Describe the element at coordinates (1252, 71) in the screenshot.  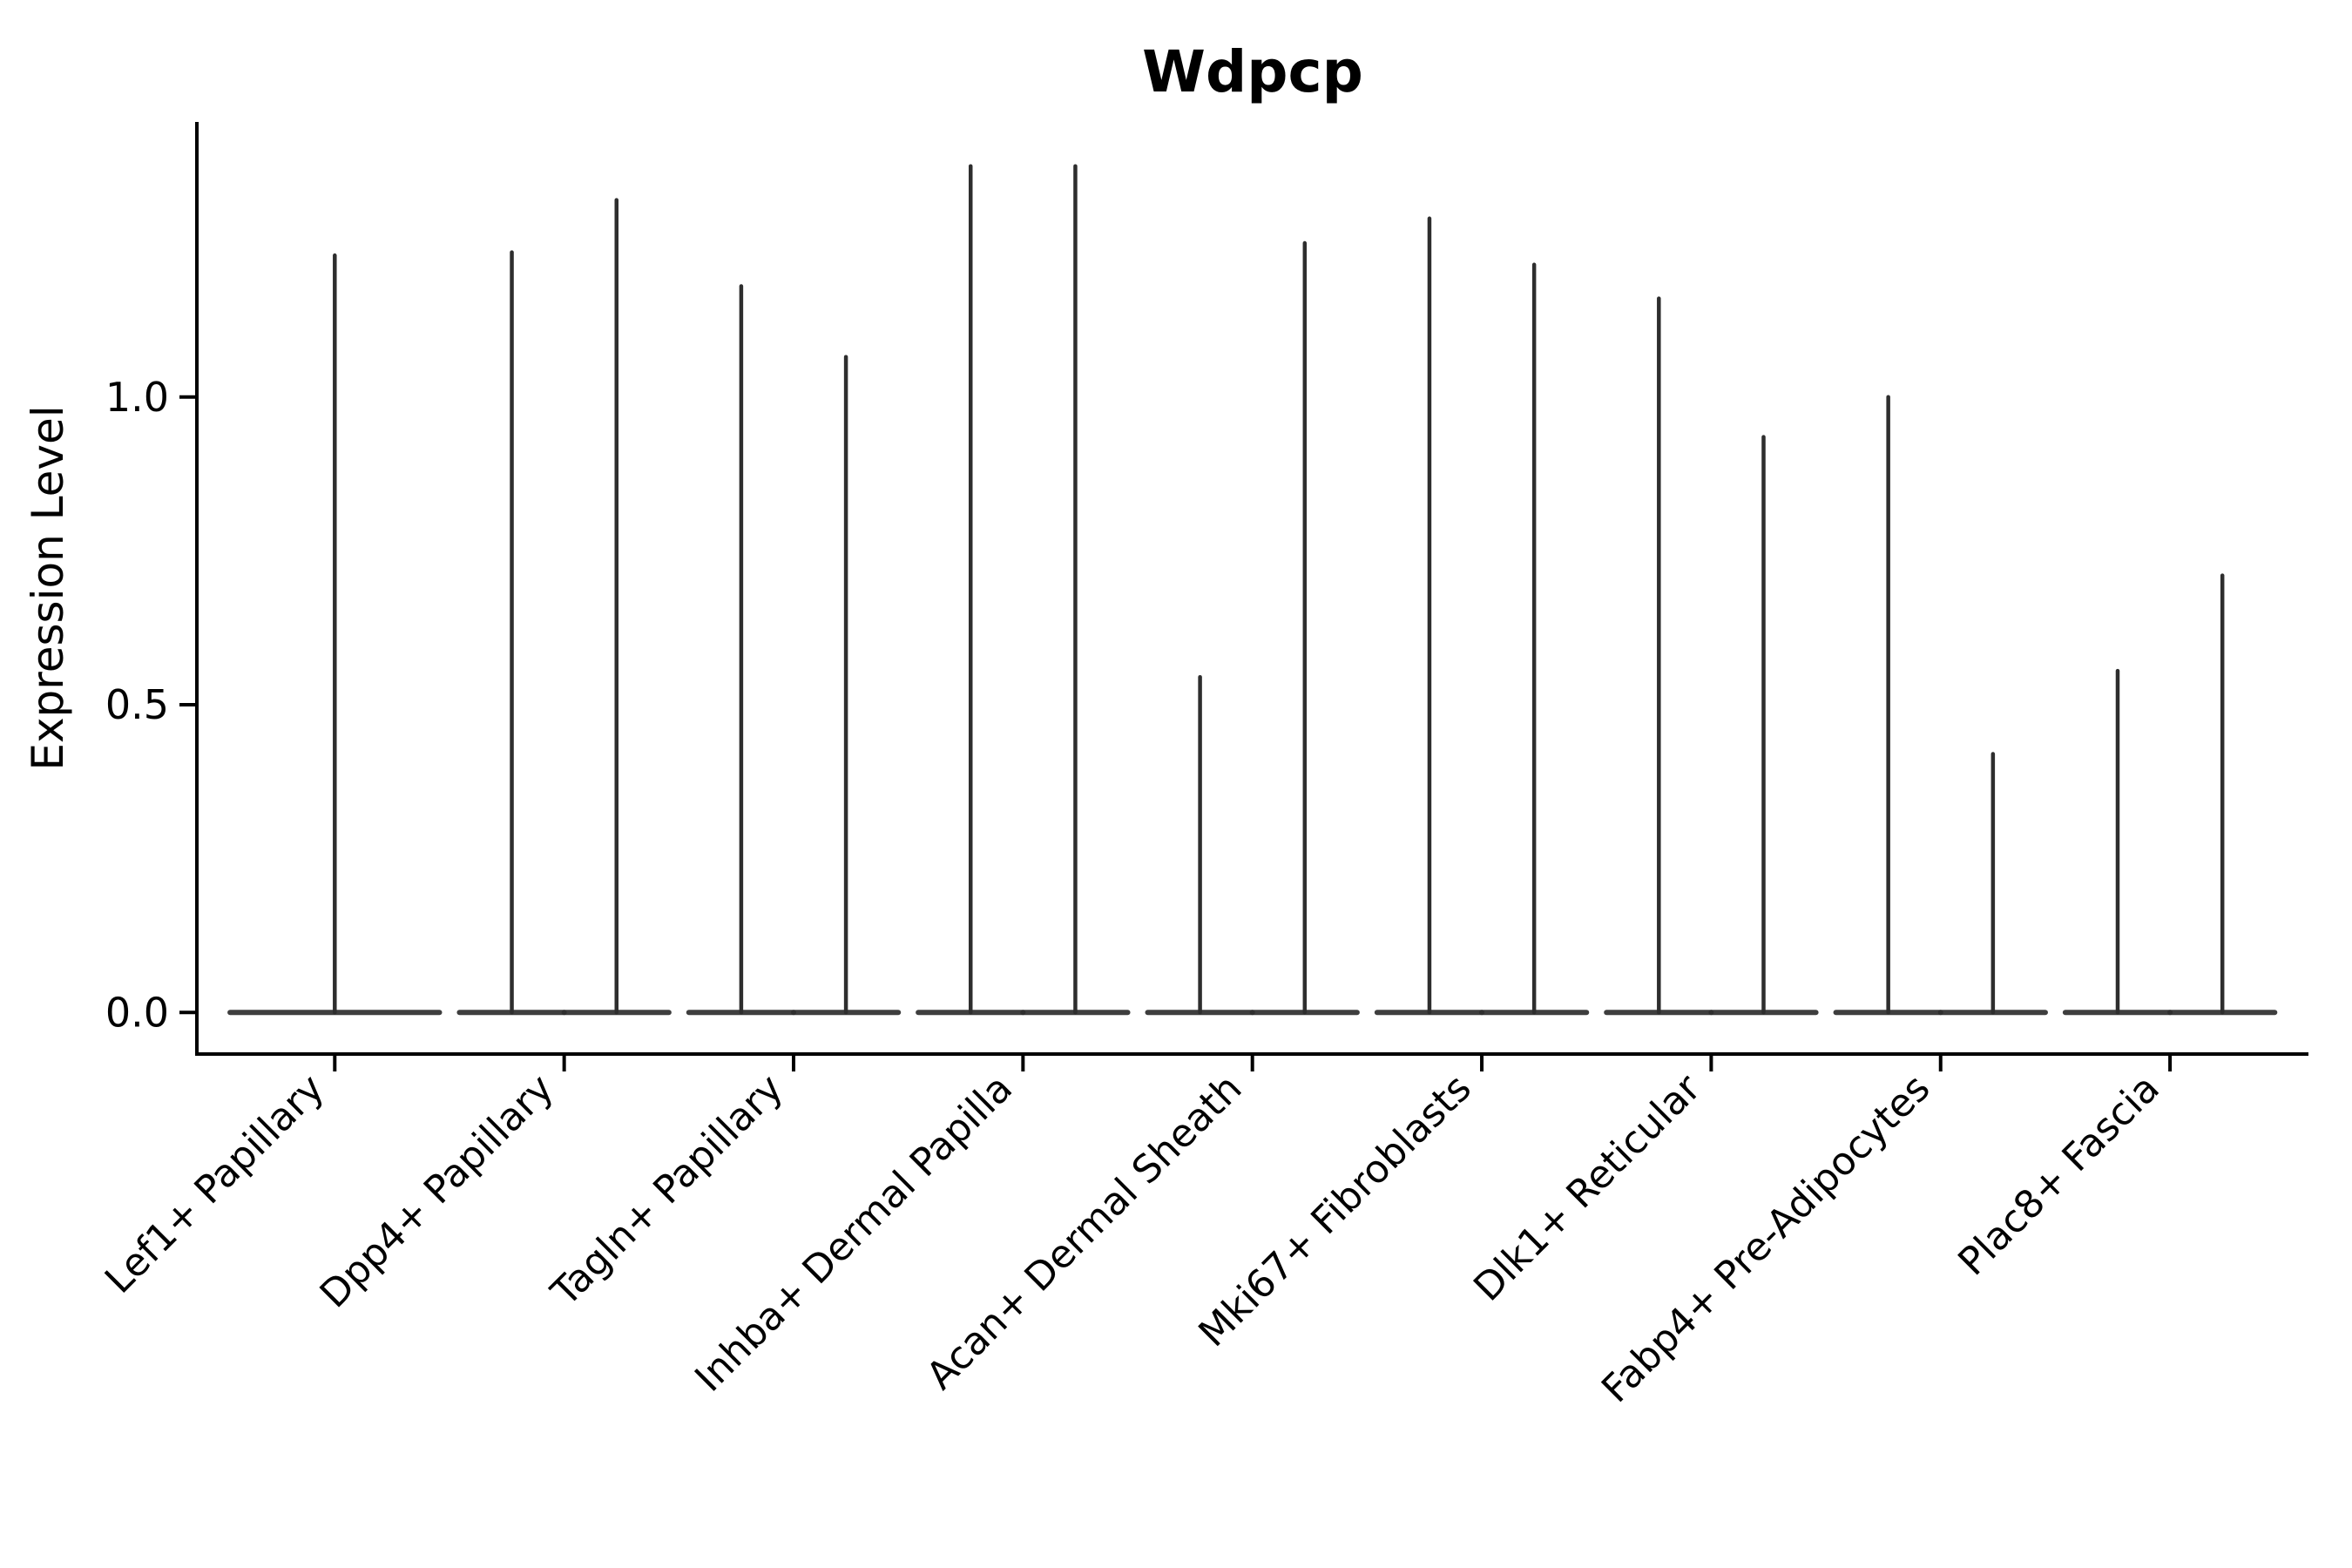
I see `chart-title: Wdpcp` at that location.